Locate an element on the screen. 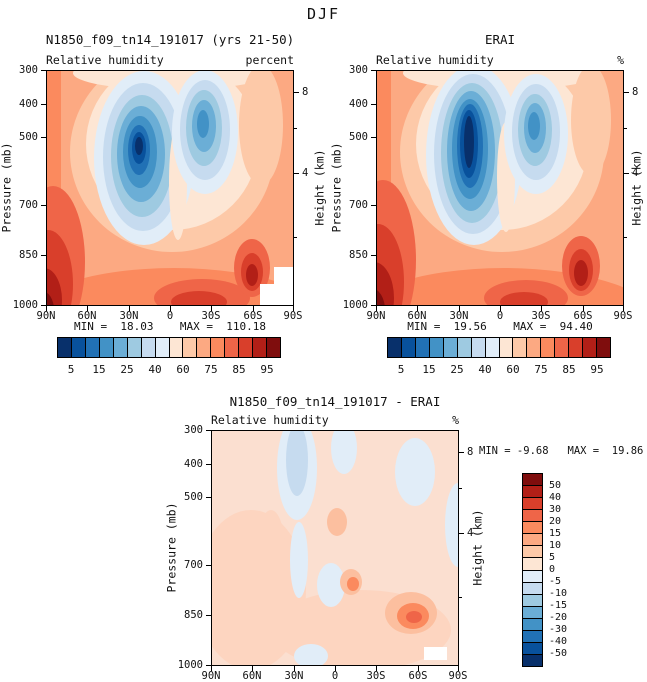  panel-title: ERAI is located at coordinates (500, 39).